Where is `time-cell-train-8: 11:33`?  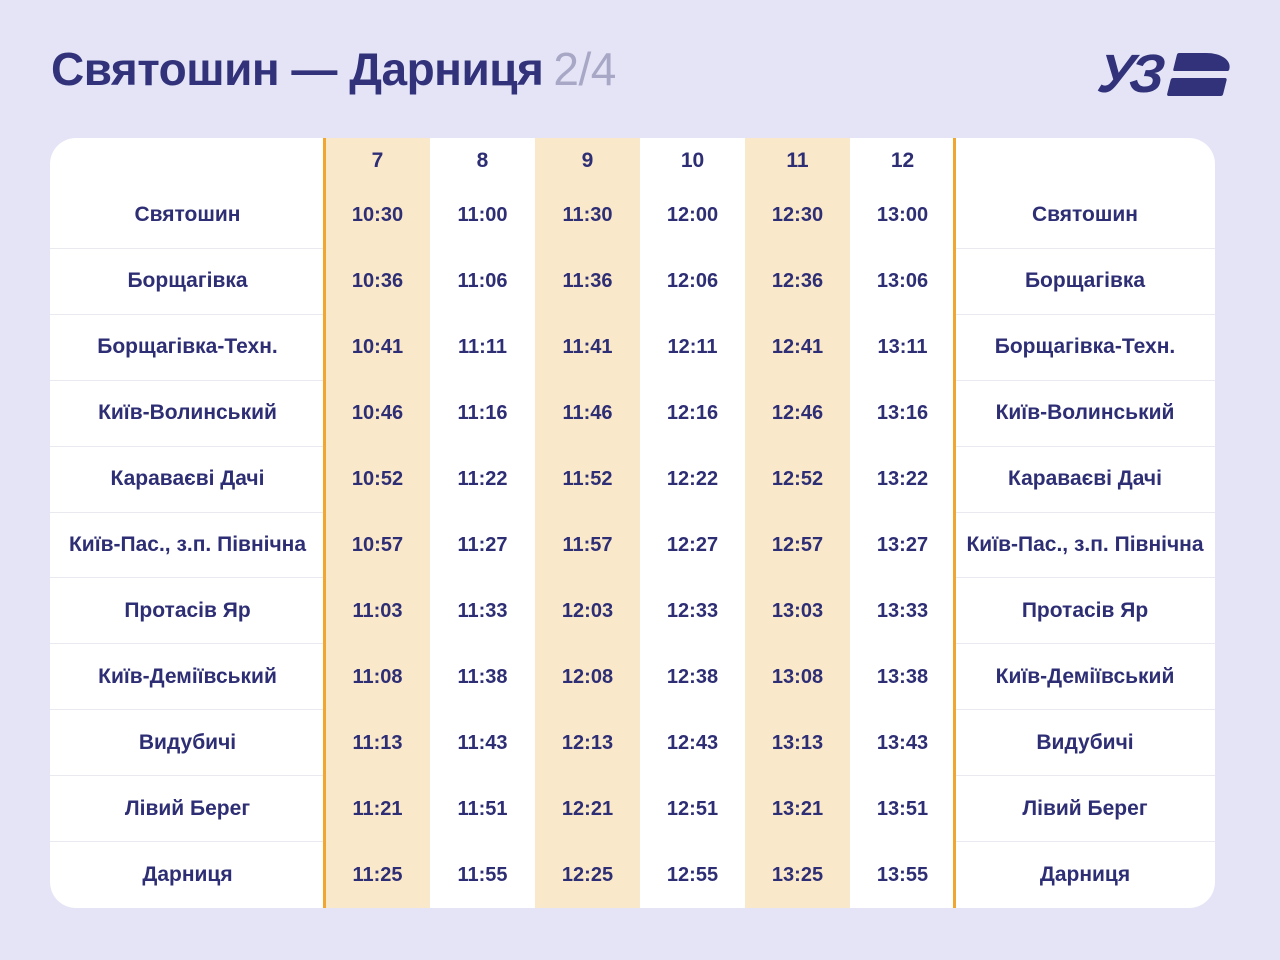
time-cell-train-8: 11:33 is located at coordinates (482, 610).